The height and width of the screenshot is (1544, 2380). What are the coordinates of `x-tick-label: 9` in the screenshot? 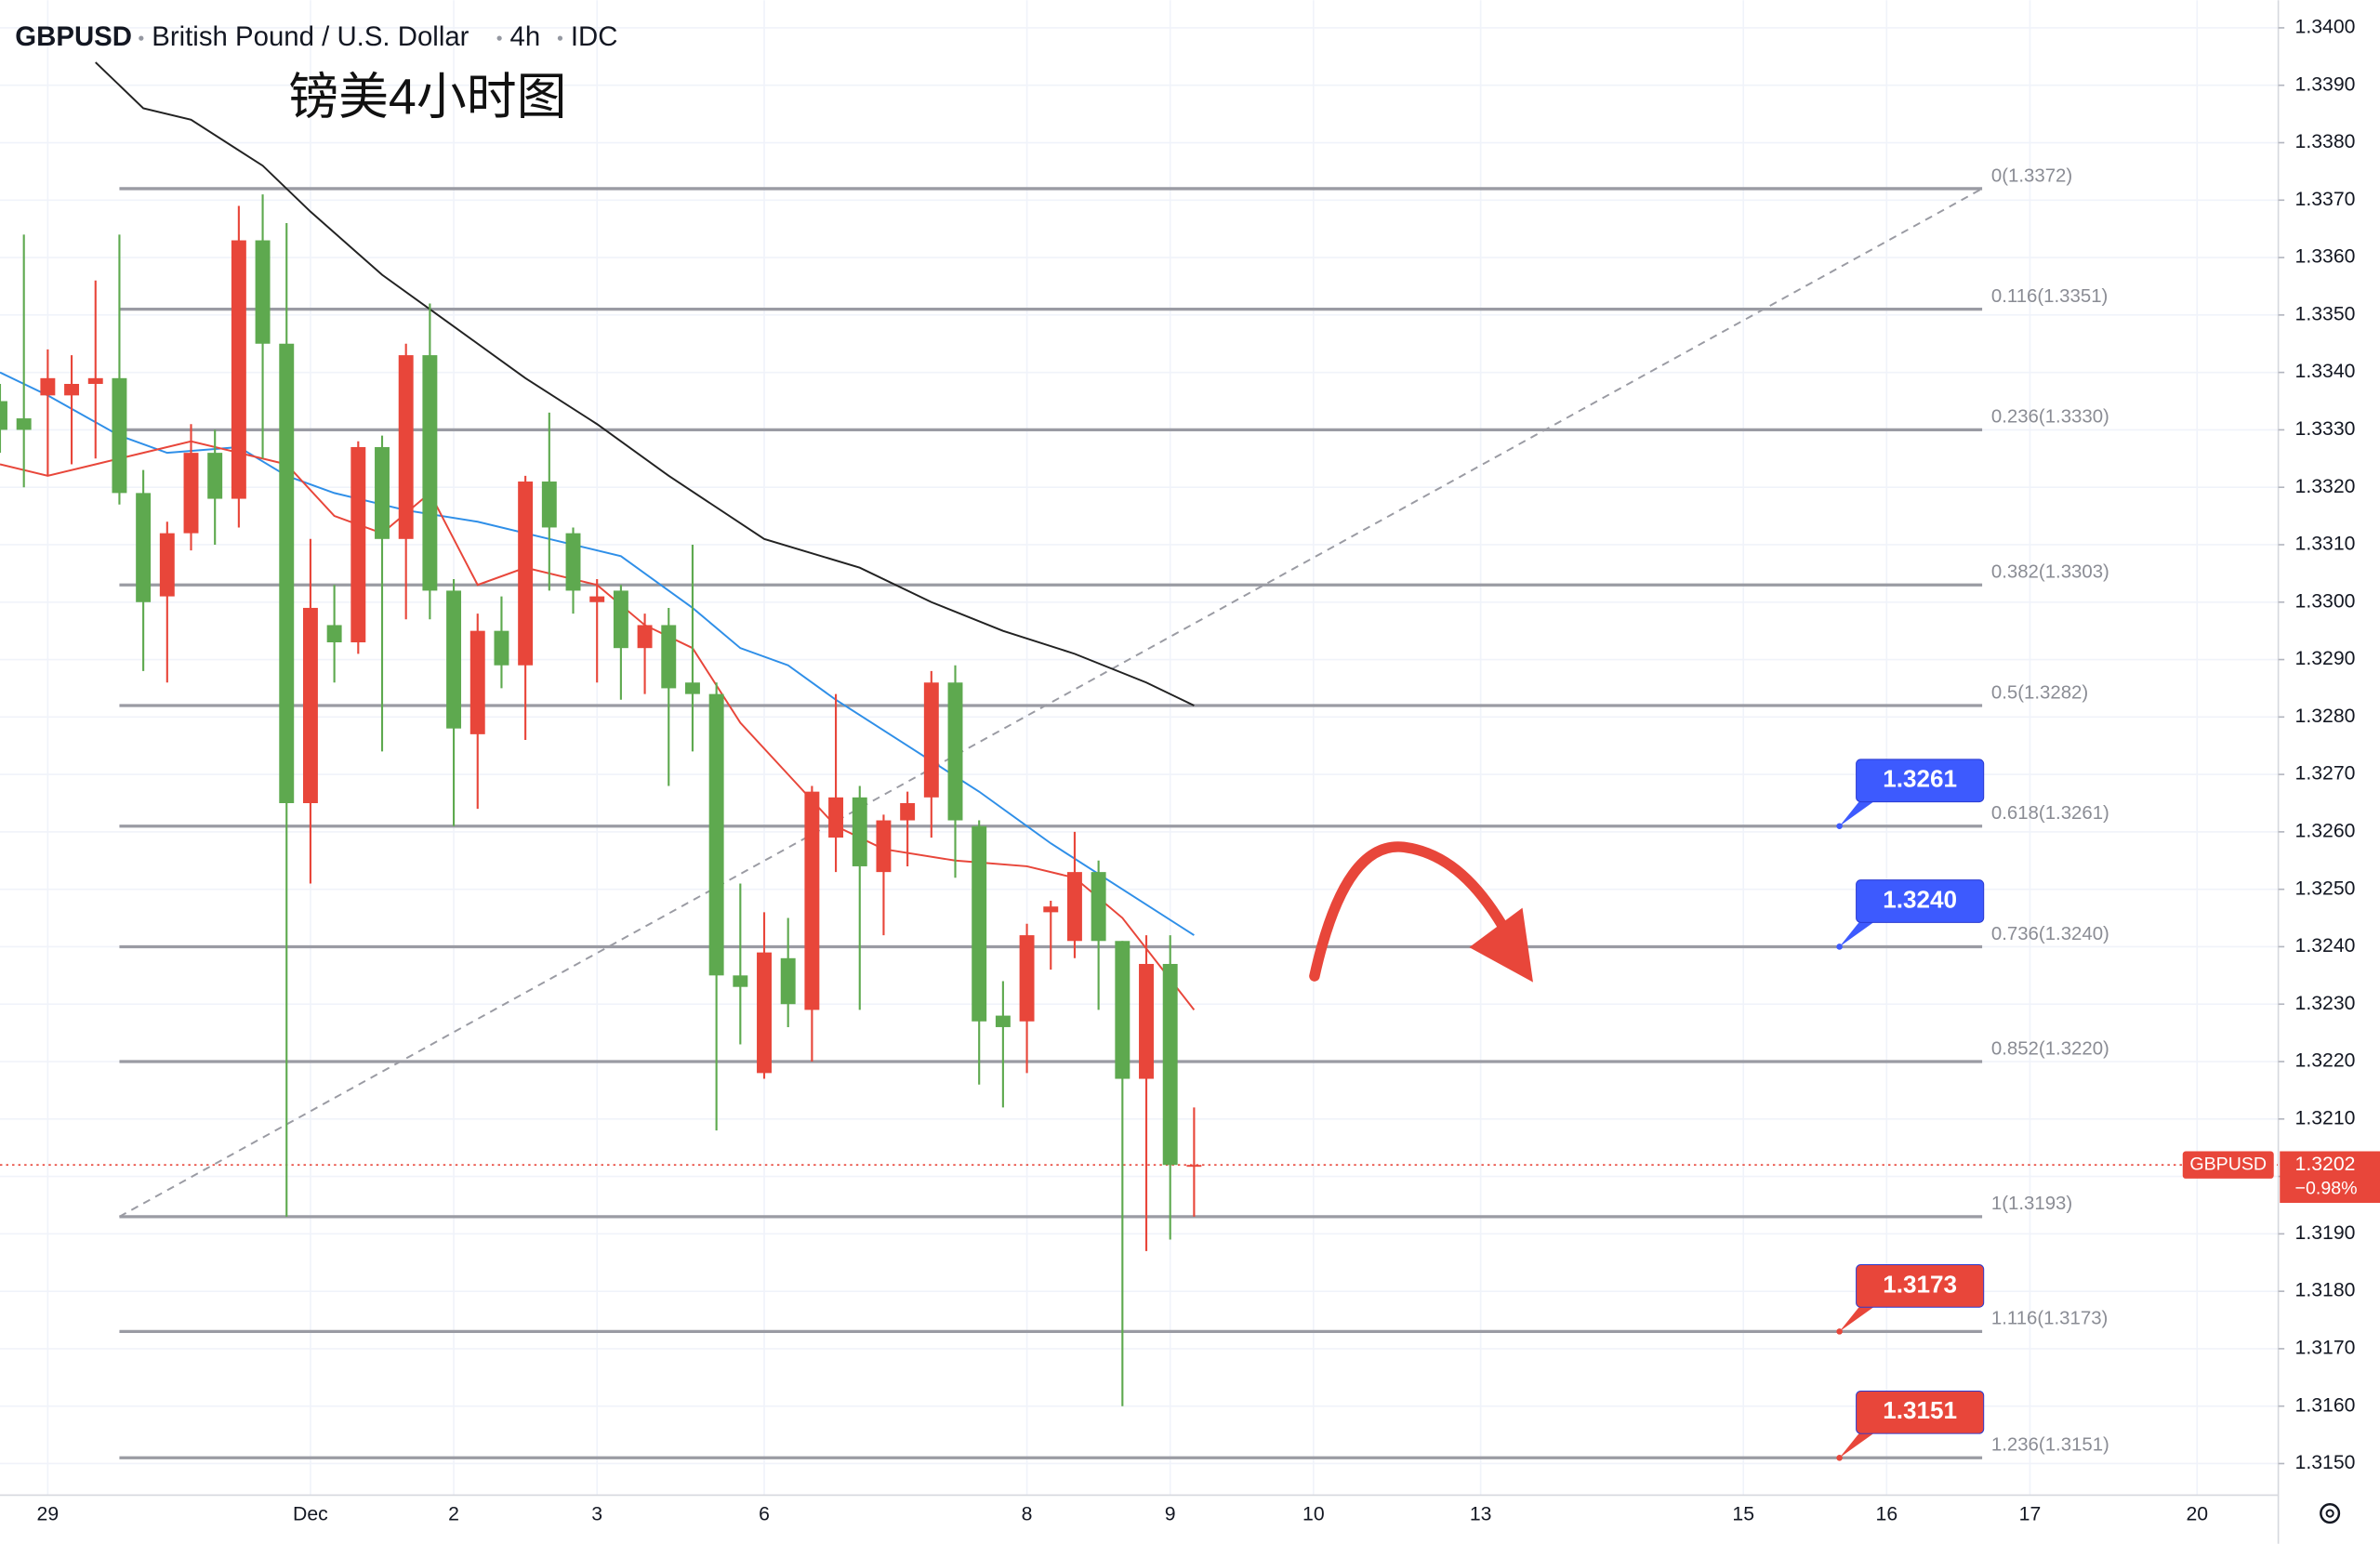 It's located at (1170, 1514).